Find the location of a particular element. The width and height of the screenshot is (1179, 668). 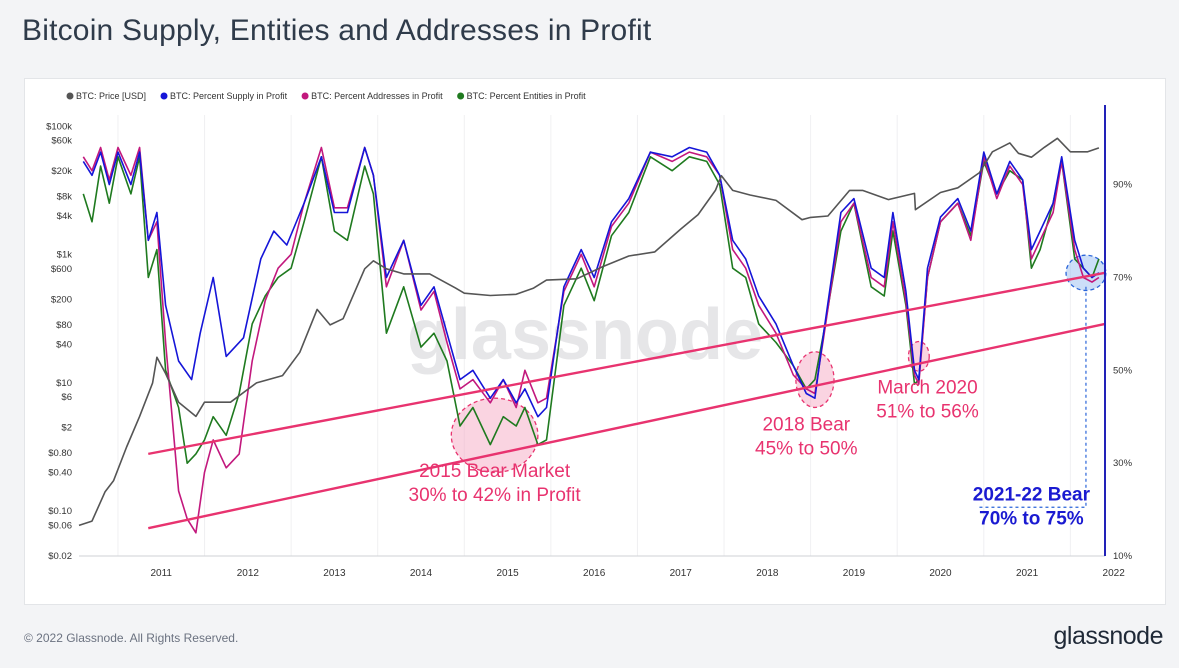

annotation-2020-line-1: March 2020 is located at coordinates (927, 388).